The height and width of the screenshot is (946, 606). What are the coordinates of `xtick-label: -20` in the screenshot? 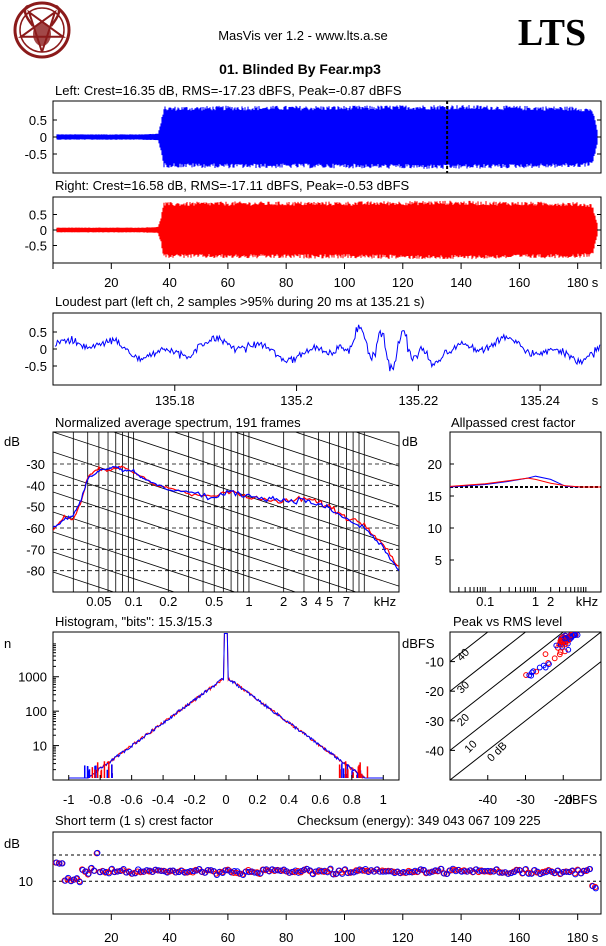 It's located at (563, 799).